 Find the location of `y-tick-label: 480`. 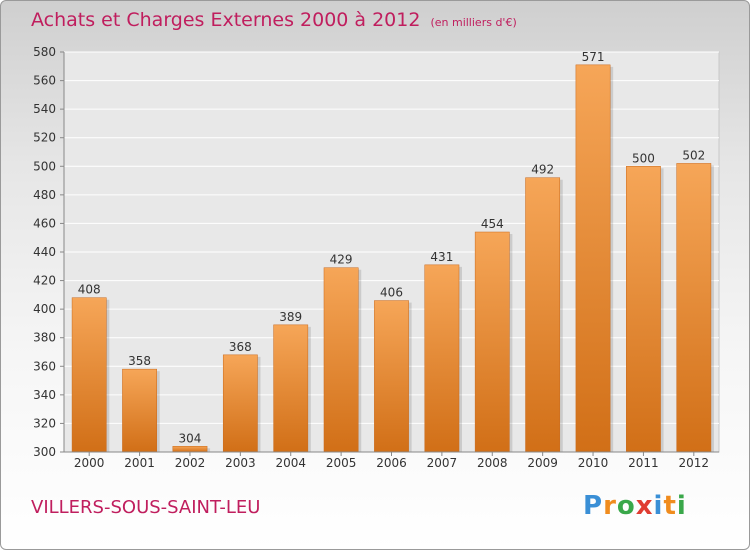

y-tick-label: 480 is located at coordinates (44, 195).